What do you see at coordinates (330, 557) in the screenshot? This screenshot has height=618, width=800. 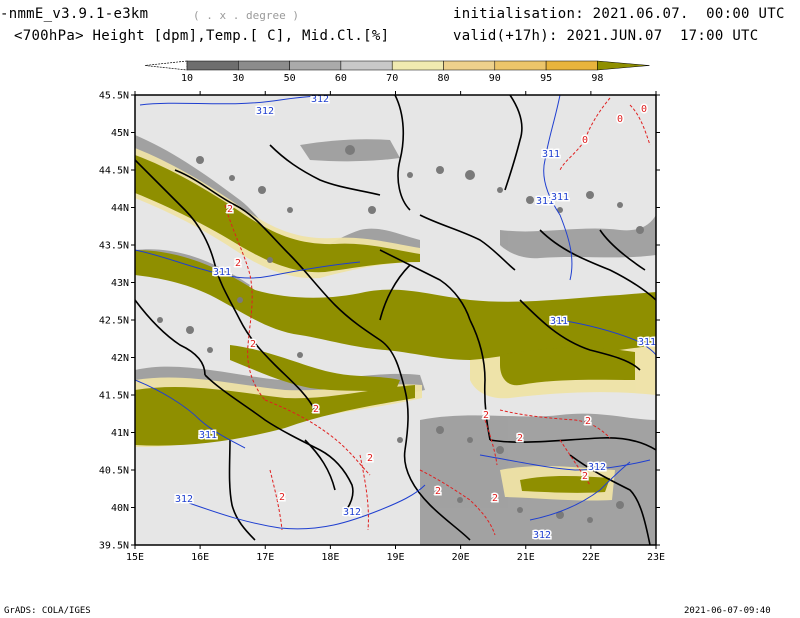 I see `lon-label: 18E` at bounding box center [330, 557].